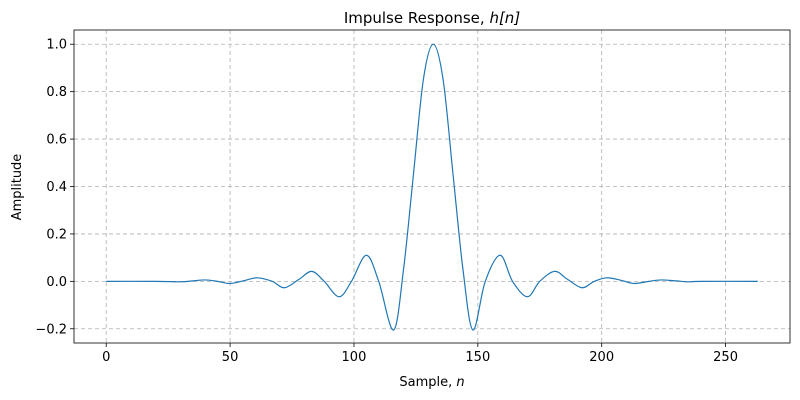  Describe the element at coordinates (417, 18) in the screenshot. I see `chart-title-prefix: Impulse Response,` at that location.